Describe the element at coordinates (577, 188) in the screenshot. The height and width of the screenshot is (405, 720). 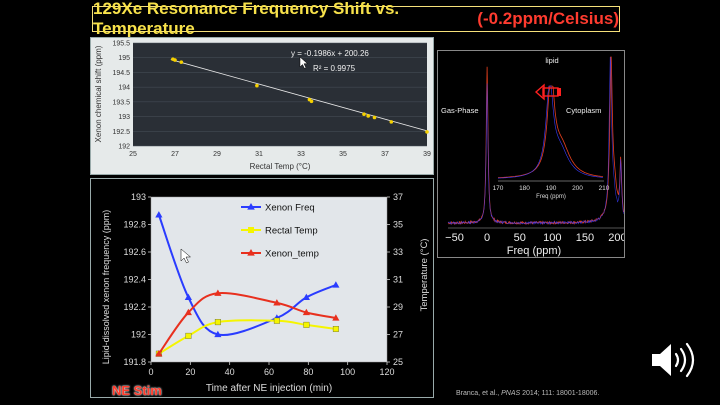
I see `inset-tick-label: 200` at that location.